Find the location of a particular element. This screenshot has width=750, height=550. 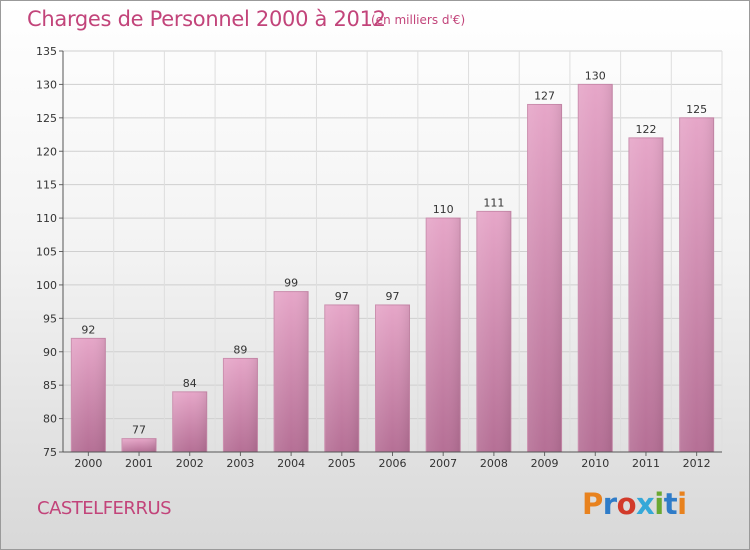

data-label: 125 is located at coordinates (696, 109).